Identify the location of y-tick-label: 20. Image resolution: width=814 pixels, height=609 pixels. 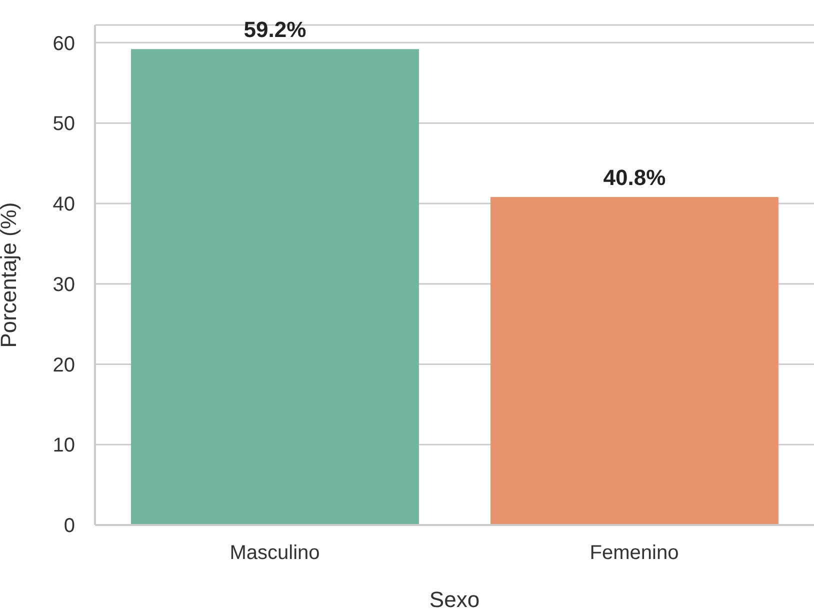
(63, 365).